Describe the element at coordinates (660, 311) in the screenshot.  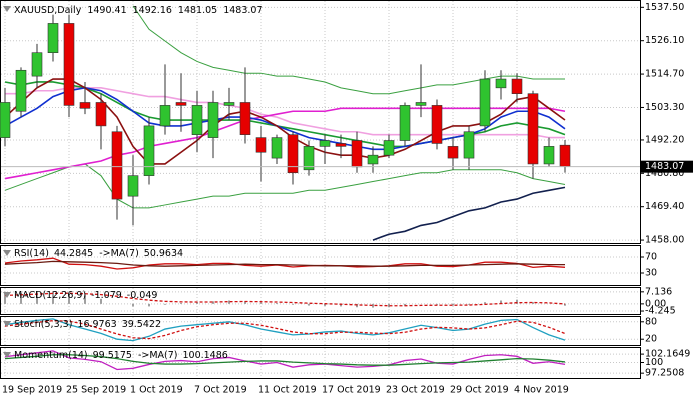
I see `y-tick-label: -4.245` at that location.